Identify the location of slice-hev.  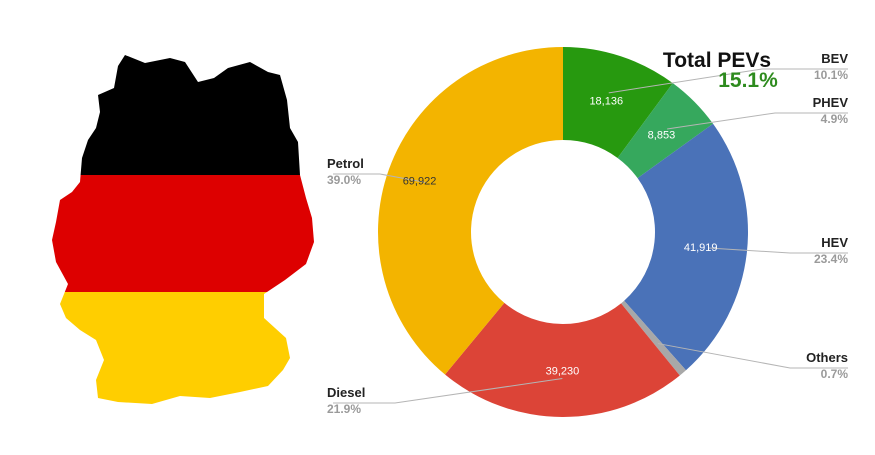
(686, 247).